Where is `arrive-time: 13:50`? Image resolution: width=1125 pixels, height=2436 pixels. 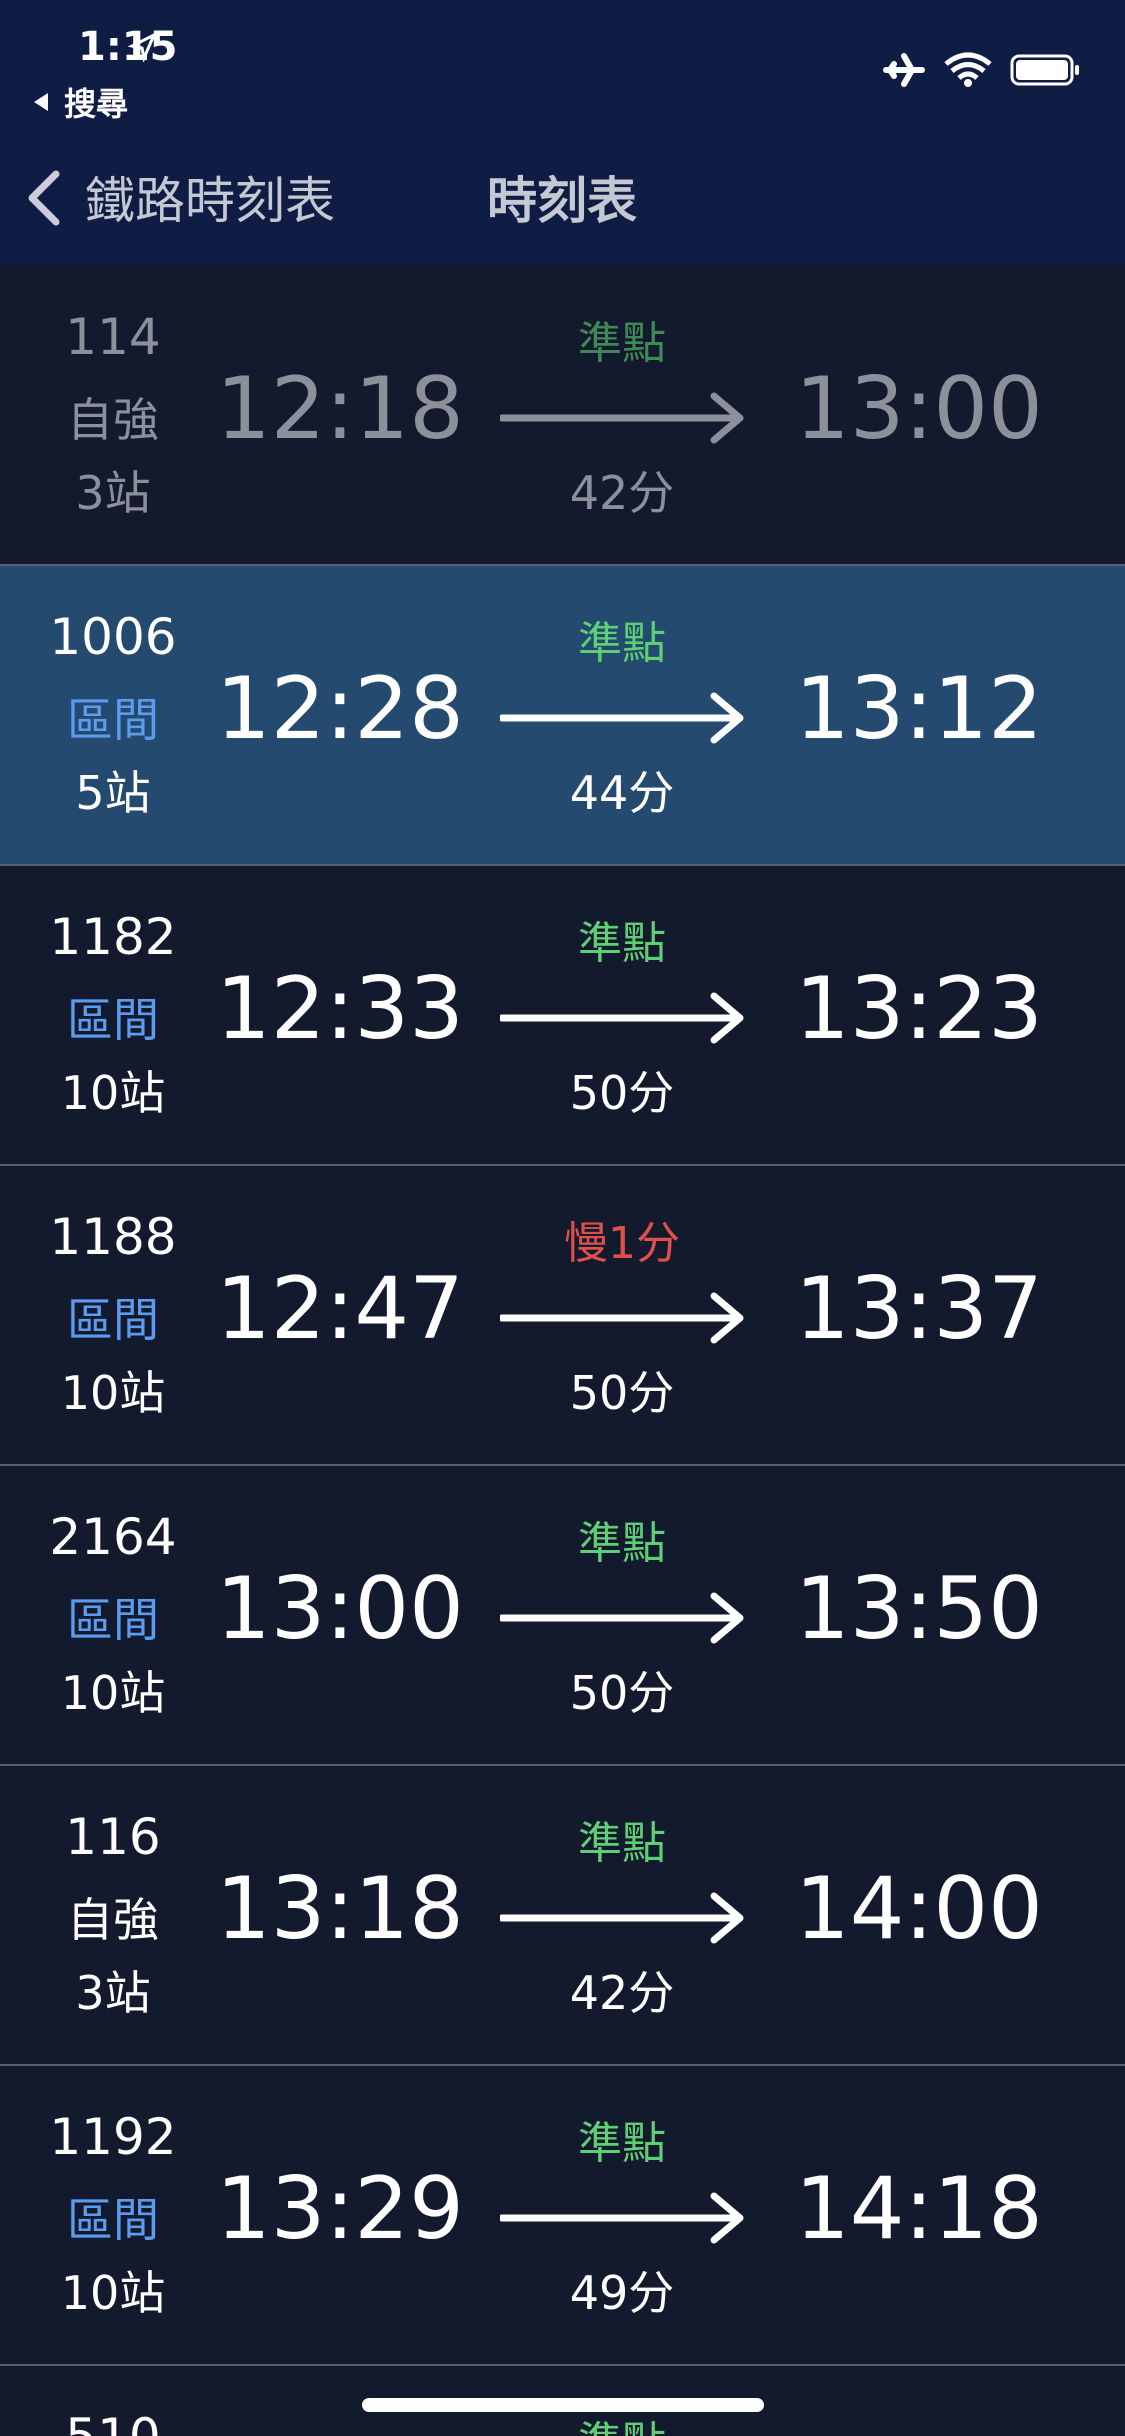 arrive-time: 13:50 is located at coordinates (919, 1609).